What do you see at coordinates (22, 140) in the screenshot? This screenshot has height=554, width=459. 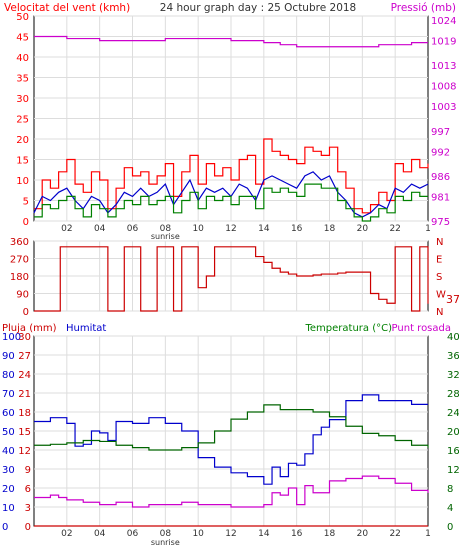 I see `wind-y-tick: 20` at bounding box center [22, 140].